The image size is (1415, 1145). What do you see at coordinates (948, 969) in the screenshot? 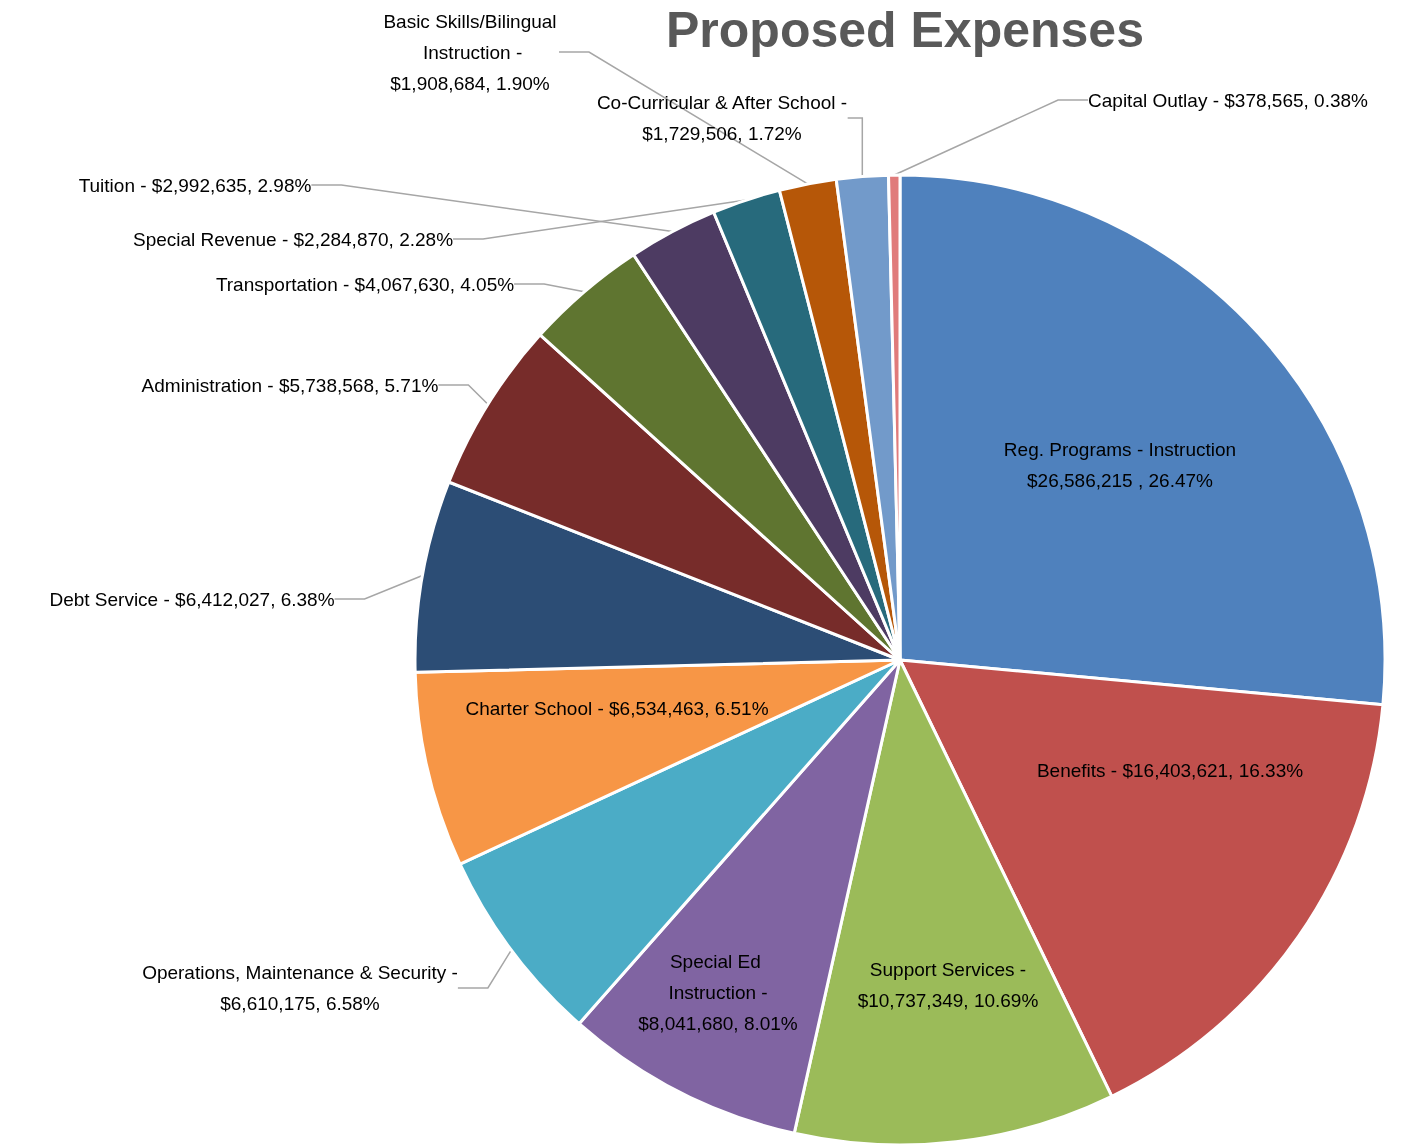
I see `slice-label: Support Services -` at bounding box center [948, 969].